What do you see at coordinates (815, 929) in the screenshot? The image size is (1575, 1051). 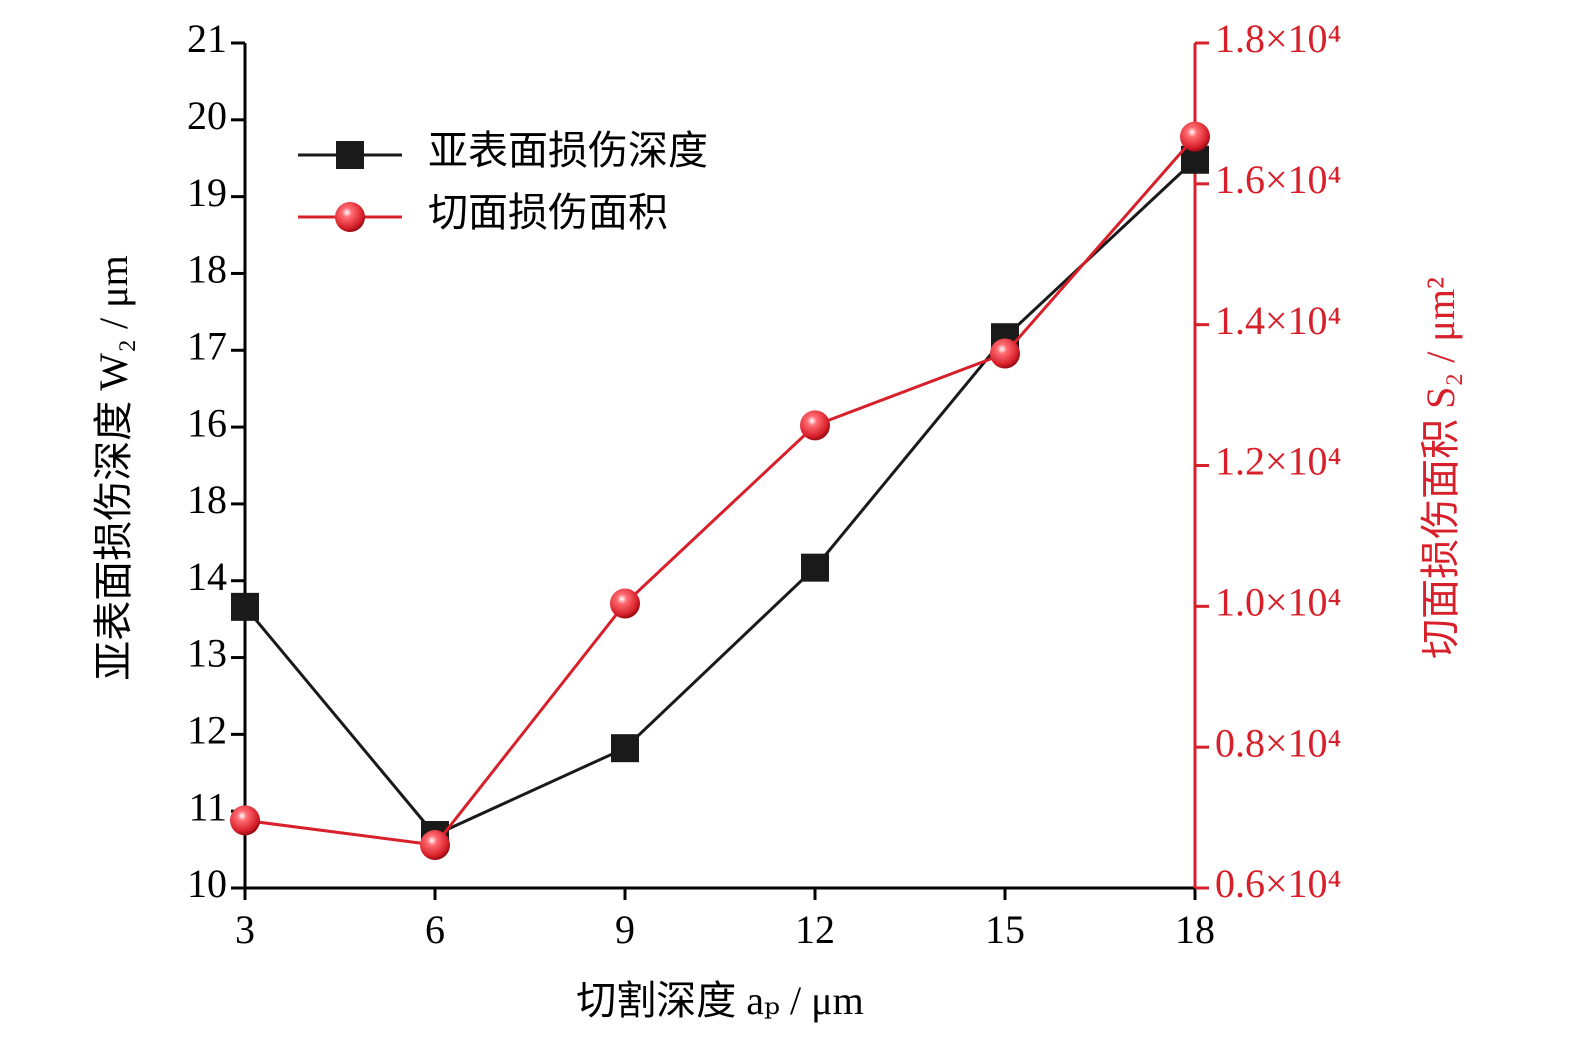 I see `x-tick-label: 12` at bounding box center [815, 929].